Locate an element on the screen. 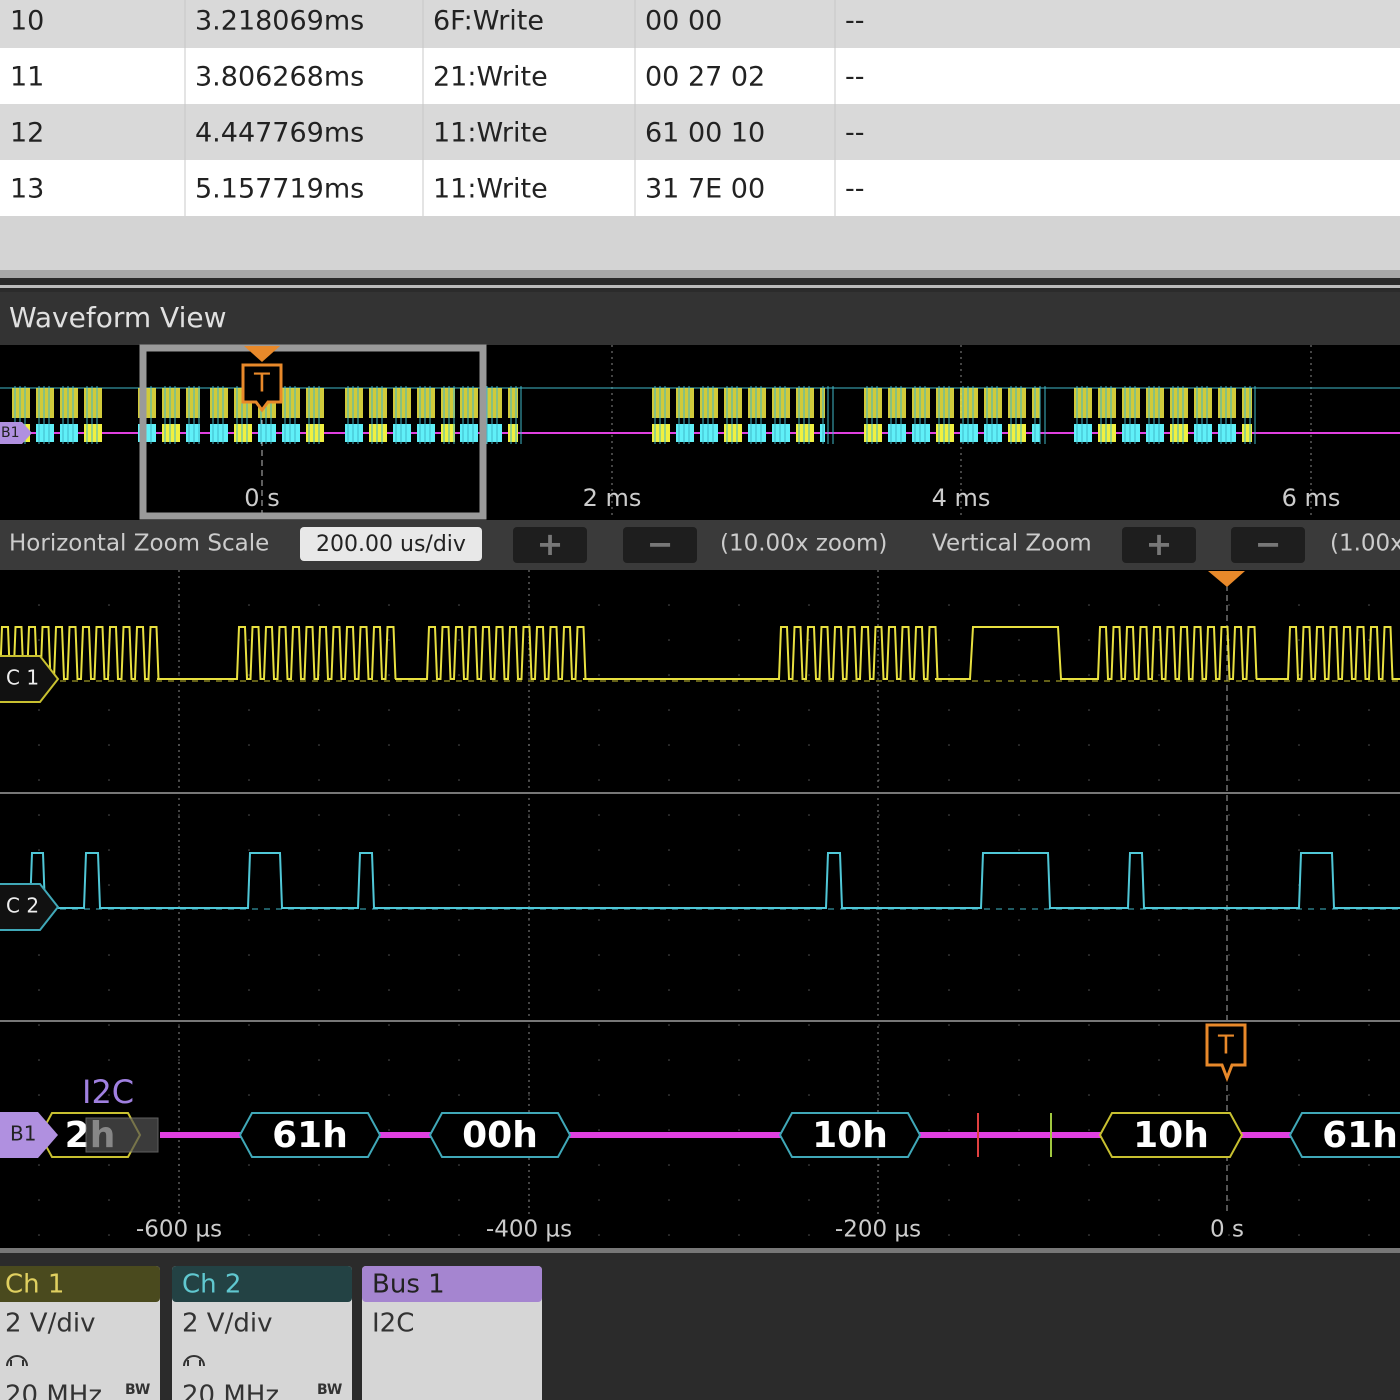  time-label: -400 µs is located at coordinates (529, 1230).